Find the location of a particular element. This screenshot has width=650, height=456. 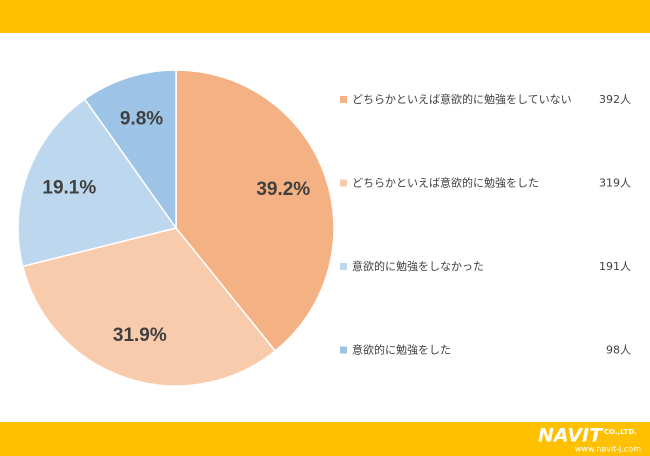

legend-count: 319人 is located at coordinates (615, 183).